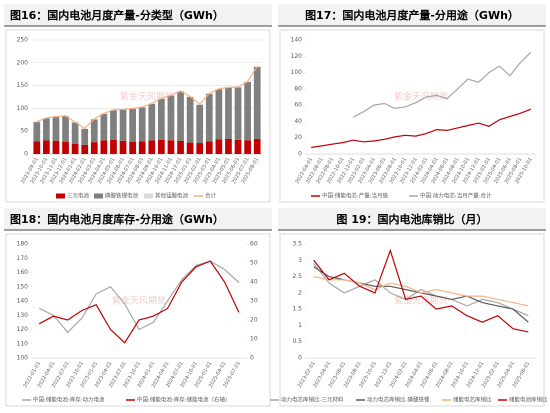 This screenshot has width=550, height=413. I want to click on legend-label: 中国:动力电芯:当月产量:合计, so click(456, 196).